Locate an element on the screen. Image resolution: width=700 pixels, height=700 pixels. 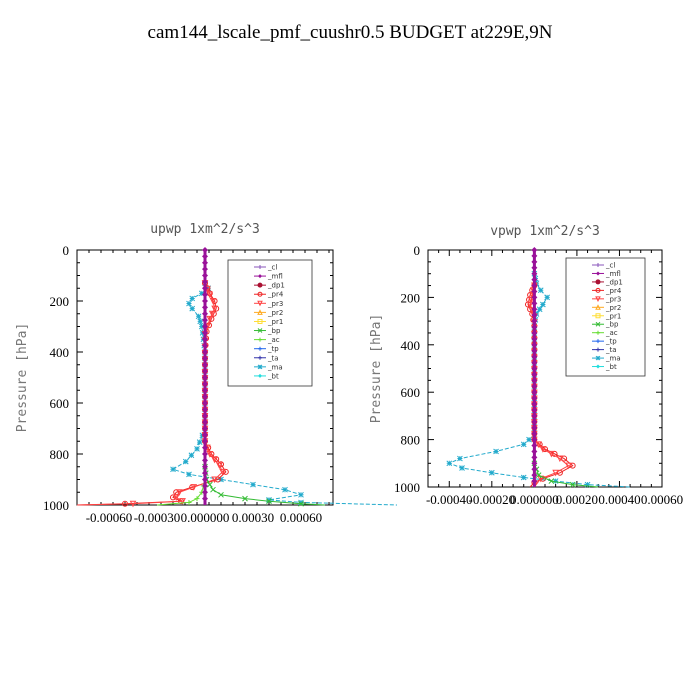
legend-item-pr1: _pr1 is located at coordinates (606, 316).